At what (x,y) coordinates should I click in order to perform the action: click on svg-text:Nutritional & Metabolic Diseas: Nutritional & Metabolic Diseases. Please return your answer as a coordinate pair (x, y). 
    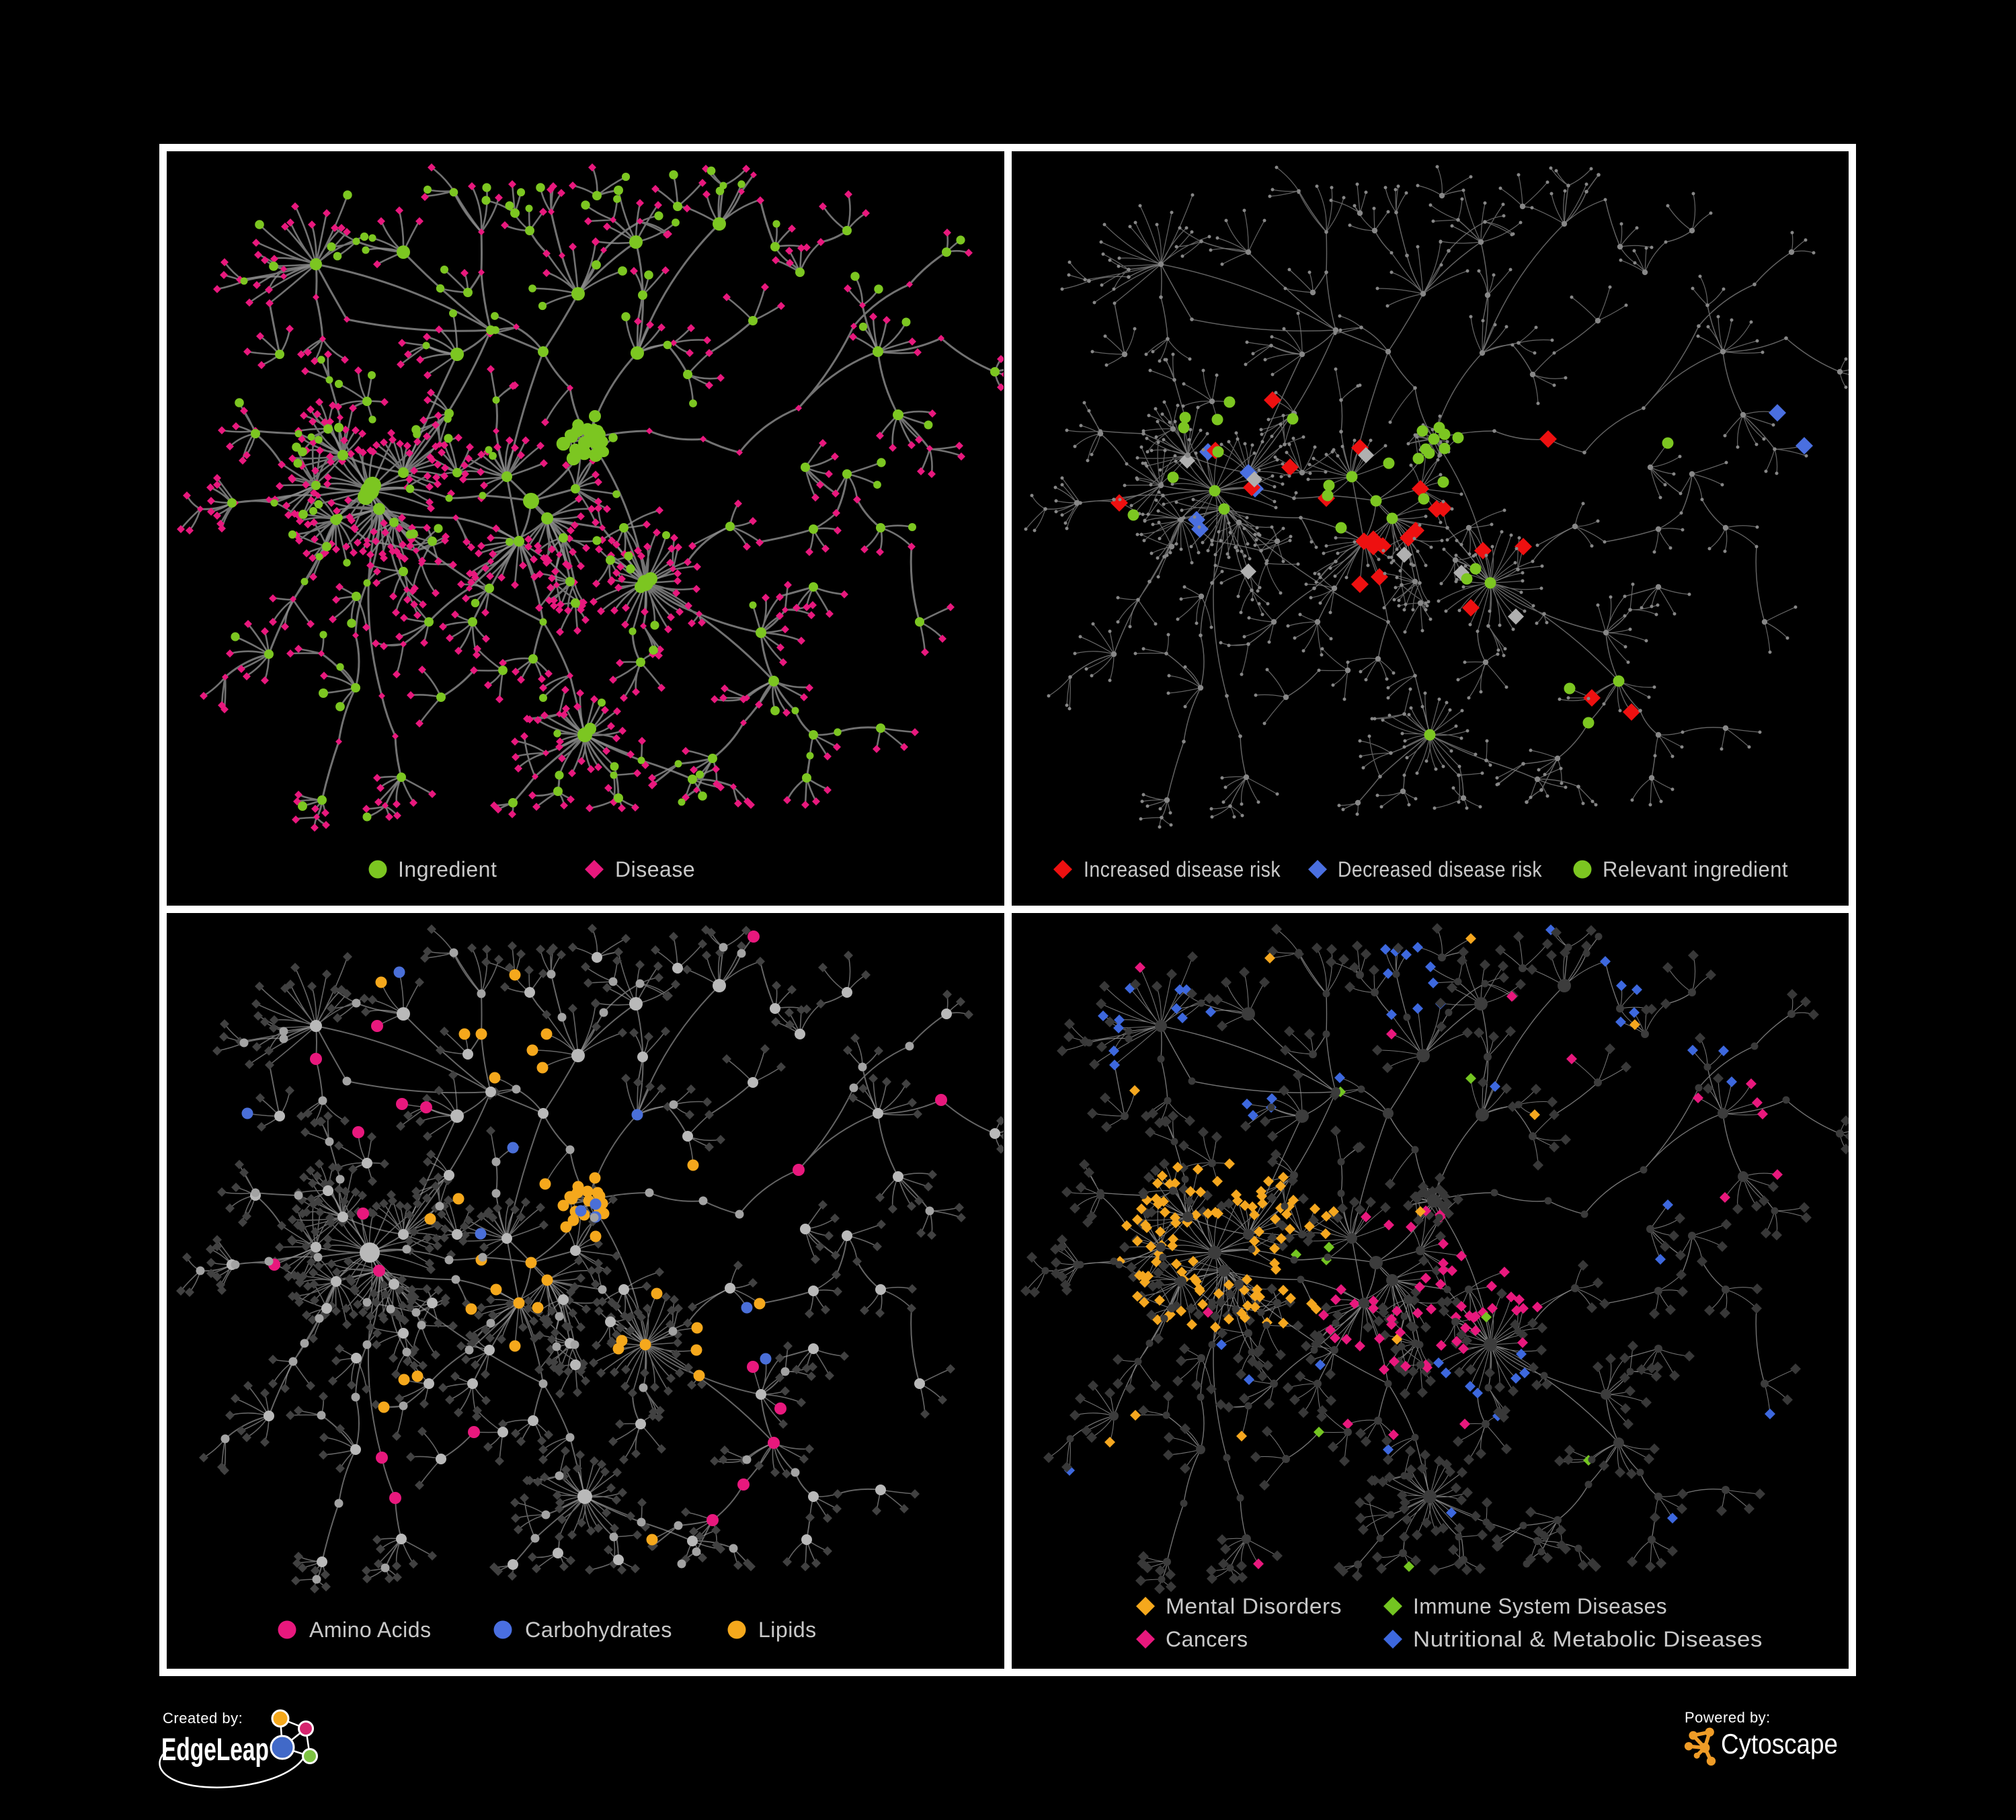
    Looking at the image, I should click on (1588, 1639).